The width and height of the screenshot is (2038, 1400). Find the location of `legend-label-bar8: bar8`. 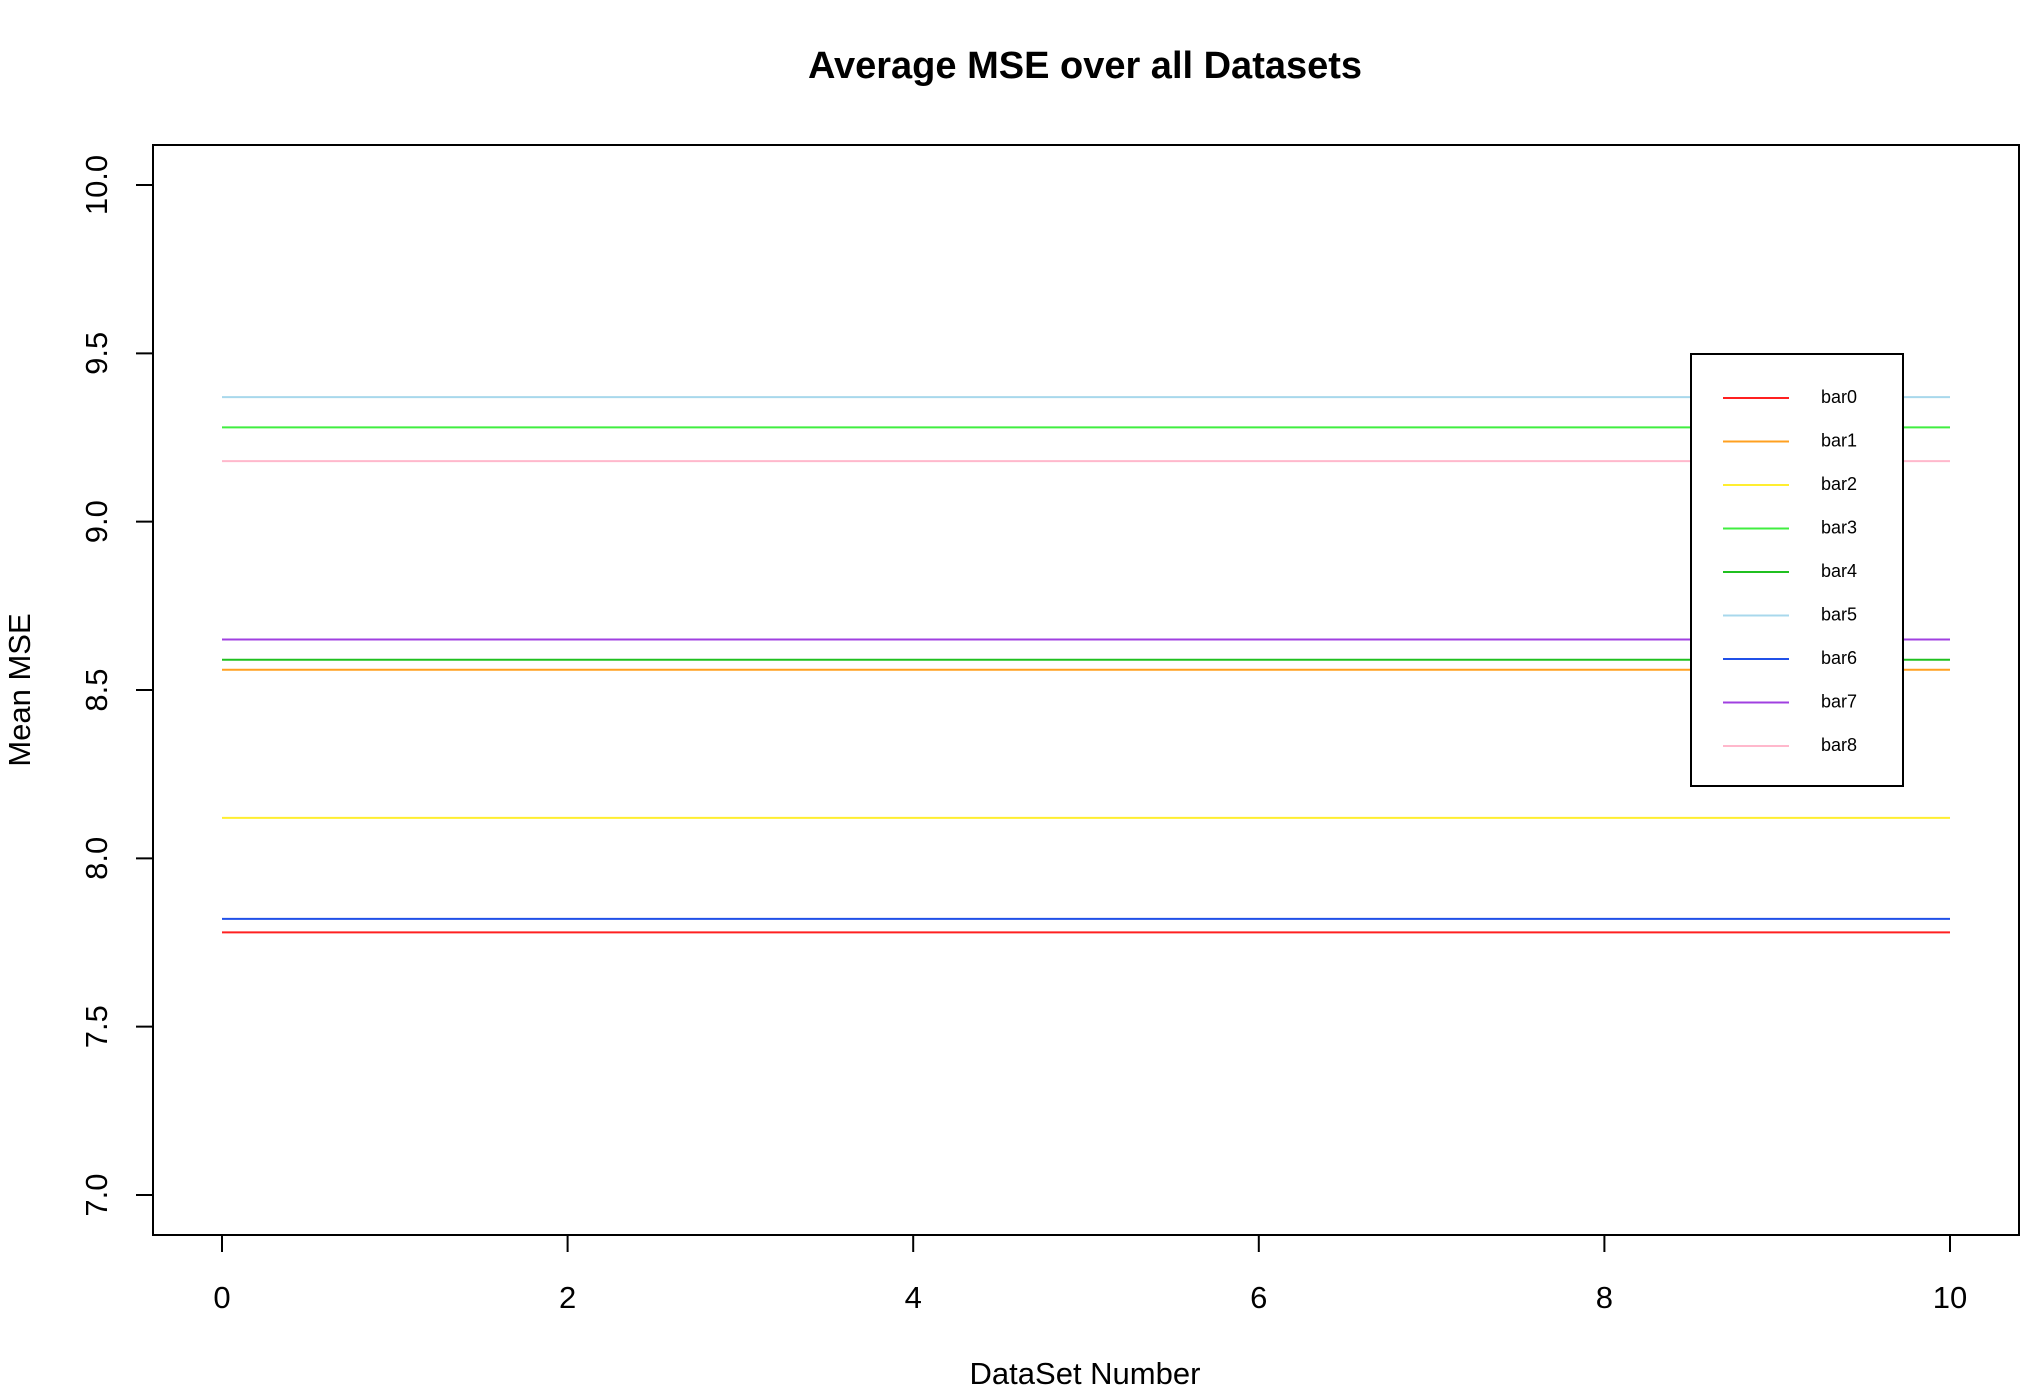

legend-label-bar8: bar8 is located at coordinates (1839, 745).